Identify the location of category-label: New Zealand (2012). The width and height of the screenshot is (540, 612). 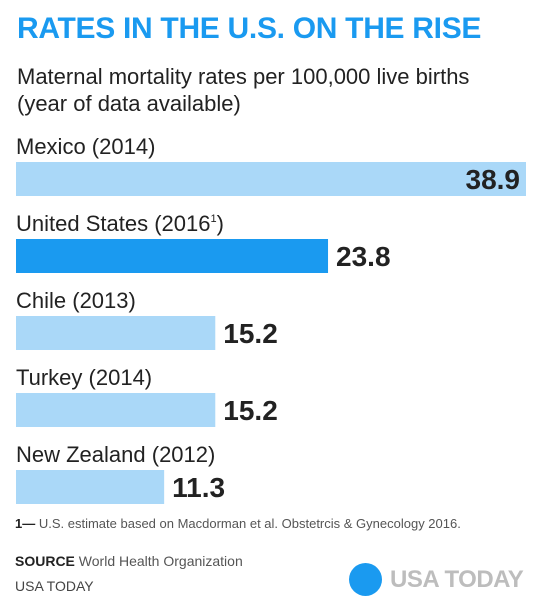
(115, 454).